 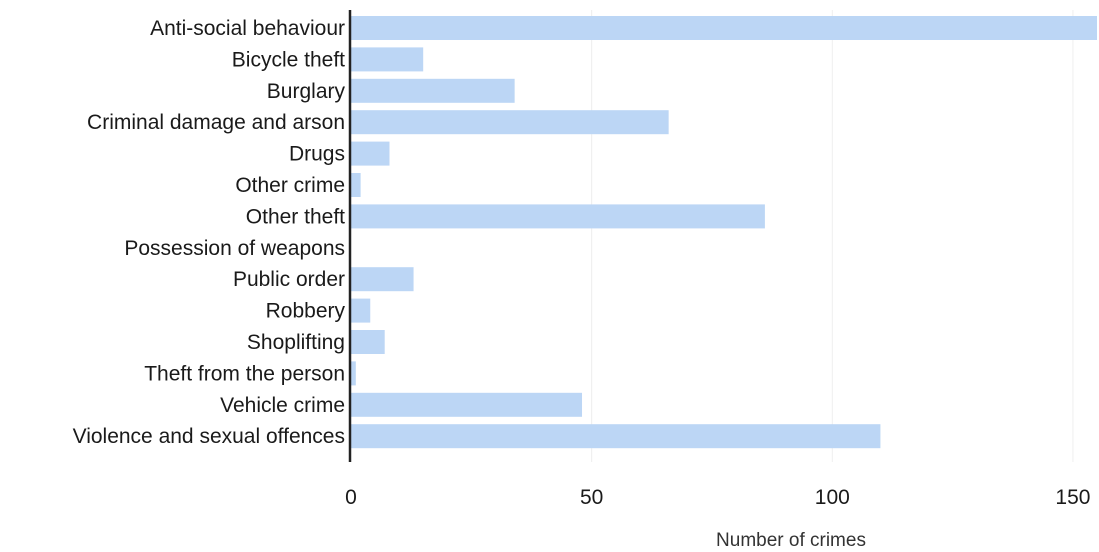 What do you see at coordinates (247, 28) in the screenshot?
I see `category-label-anti-social-behaviour: Anti-social behaviour` at bounding box center [247, 28].